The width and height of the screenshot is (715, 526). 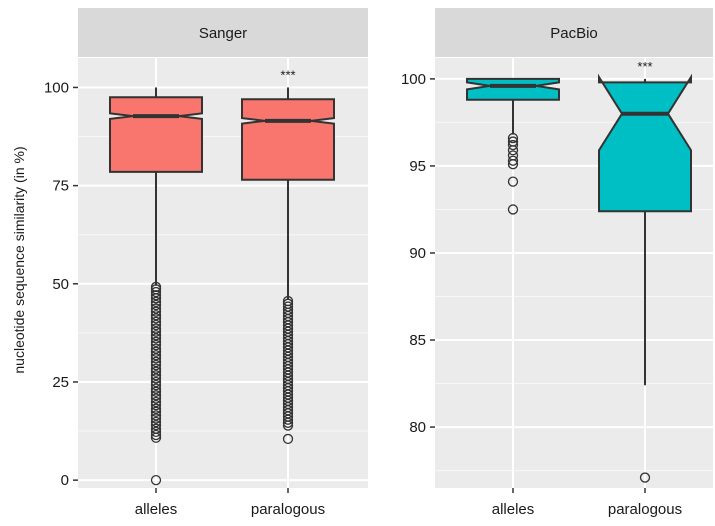 I want to click on y-axis-title: nucleotide sequence similarity (in %), so click(x=19, y=259).